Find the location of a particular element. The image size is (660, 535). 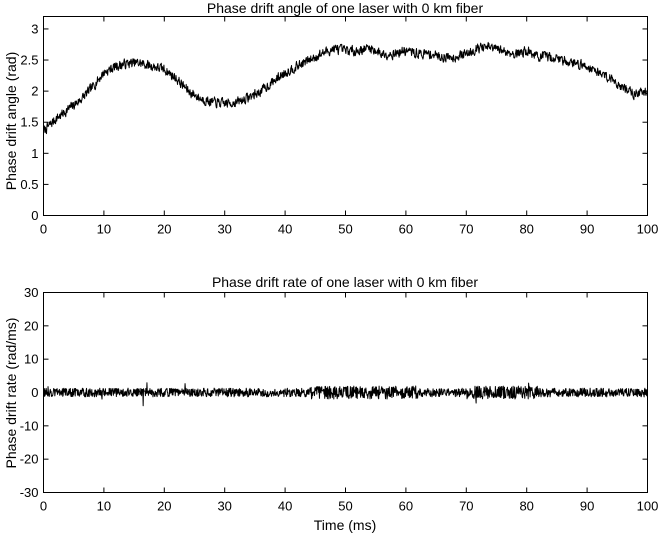

top-x-tick-label: 50 is located at coordinates (345, 229).